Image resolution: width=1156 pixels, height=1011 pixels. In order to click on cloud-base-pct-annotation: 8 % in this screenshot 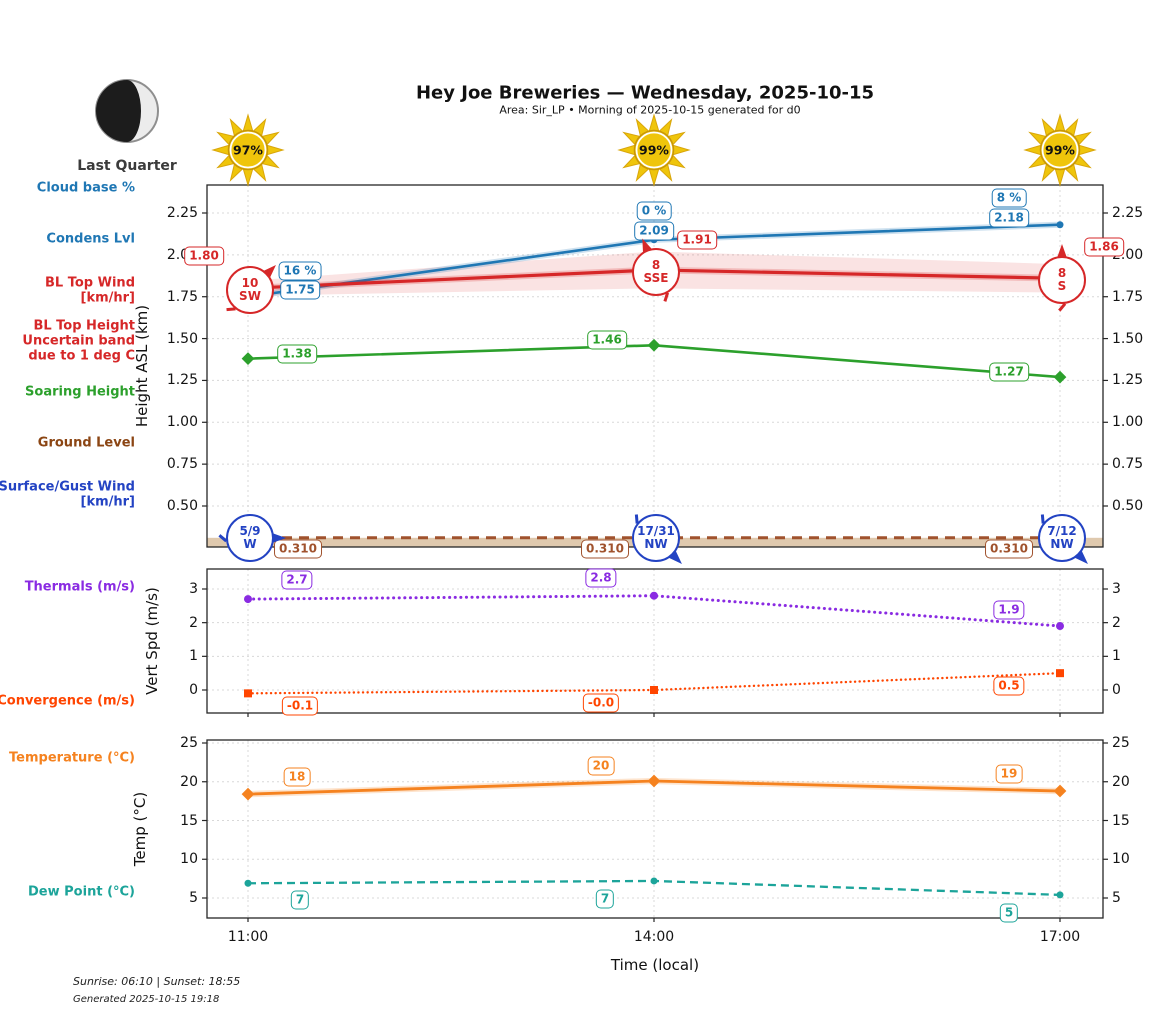, I will do `click(1009, 198)`.